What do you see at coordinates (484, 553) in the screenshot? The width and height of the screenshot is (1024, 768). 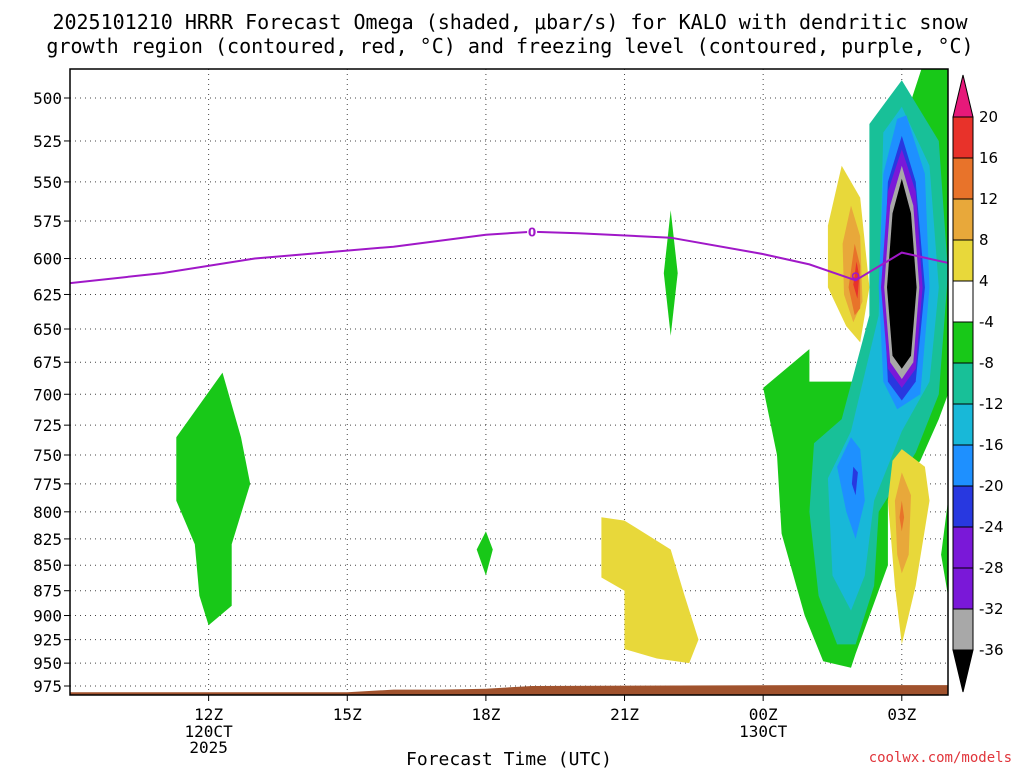 I see `omega-region-green-18z` at bounding box center [484, 553].